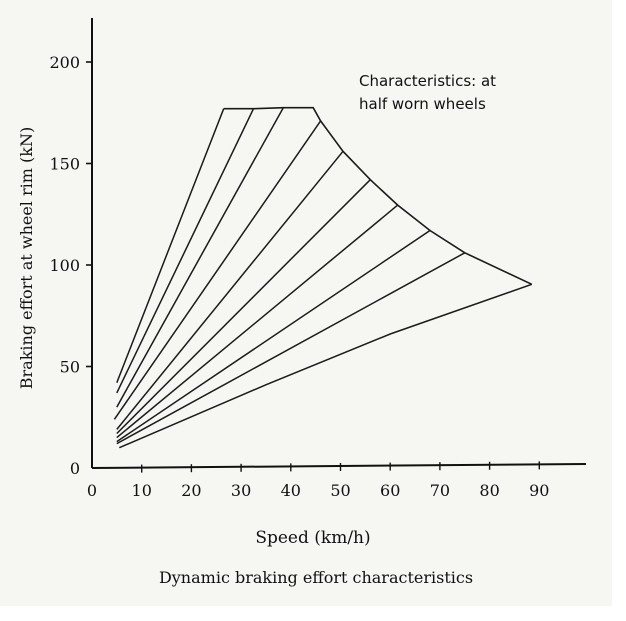 This screenshot has height=621, width=626. I want to click on x-tick-label-30: 30, so click(241, 490).